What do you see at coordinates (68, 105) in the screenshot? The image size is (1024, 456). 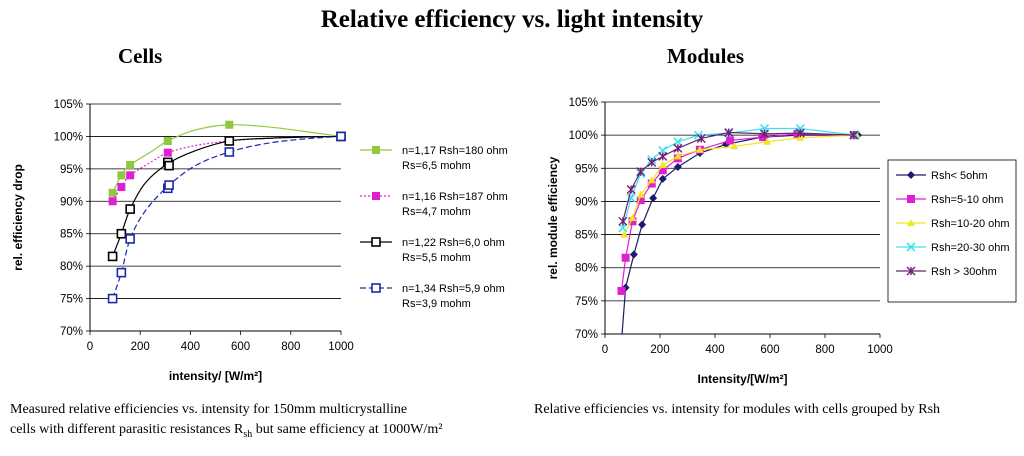 I see `cells-ytick-label: 105%` at bounding box center [68, 105].